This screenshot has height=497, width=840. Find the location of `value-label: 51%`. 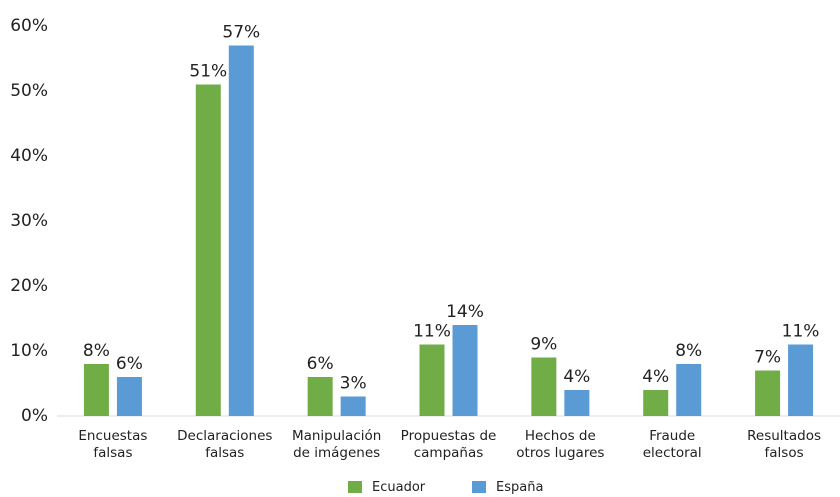

value-label: 51% is located at coordinates (208, 72).